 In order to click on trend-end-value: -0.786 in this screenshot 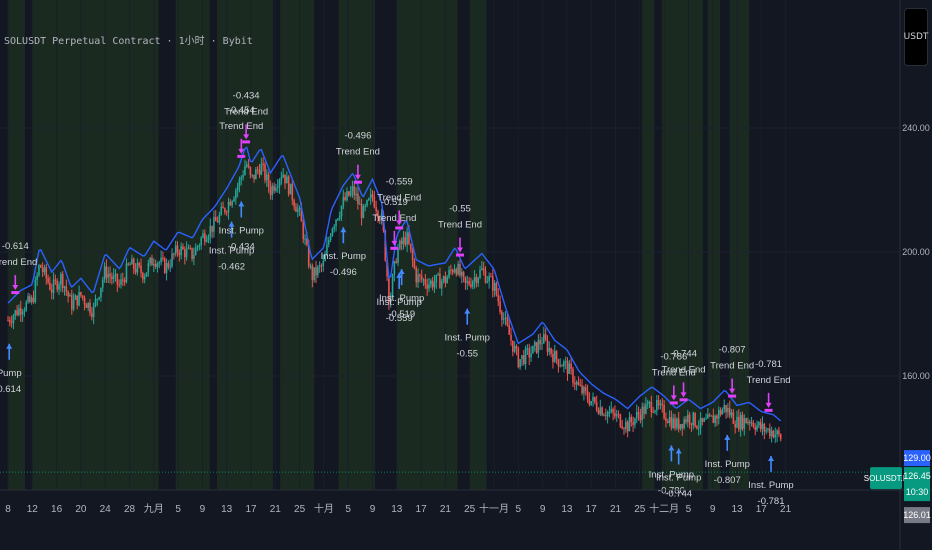, I will do `click(673, 356)`.